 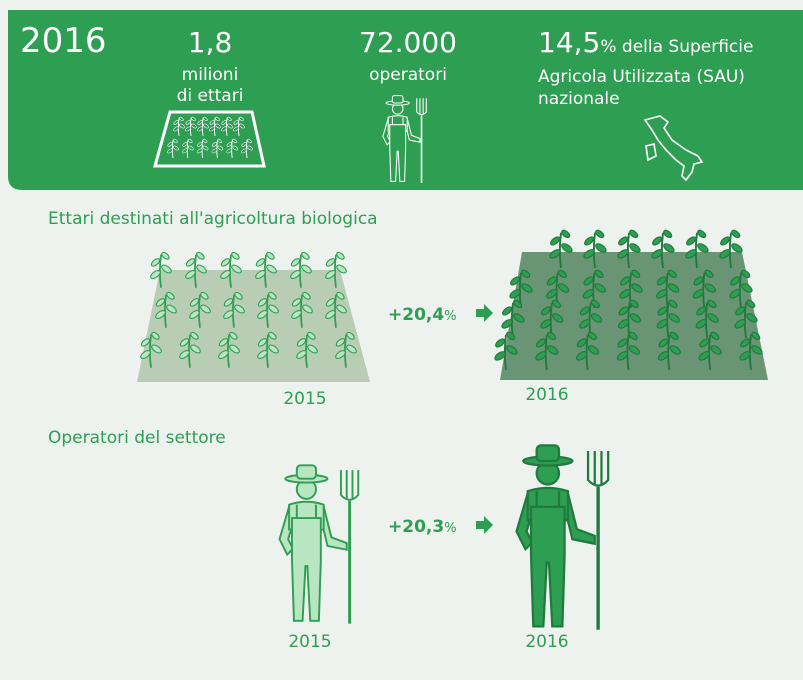 I want to click on stat-value: 1,8, so click(x=210, y=42).